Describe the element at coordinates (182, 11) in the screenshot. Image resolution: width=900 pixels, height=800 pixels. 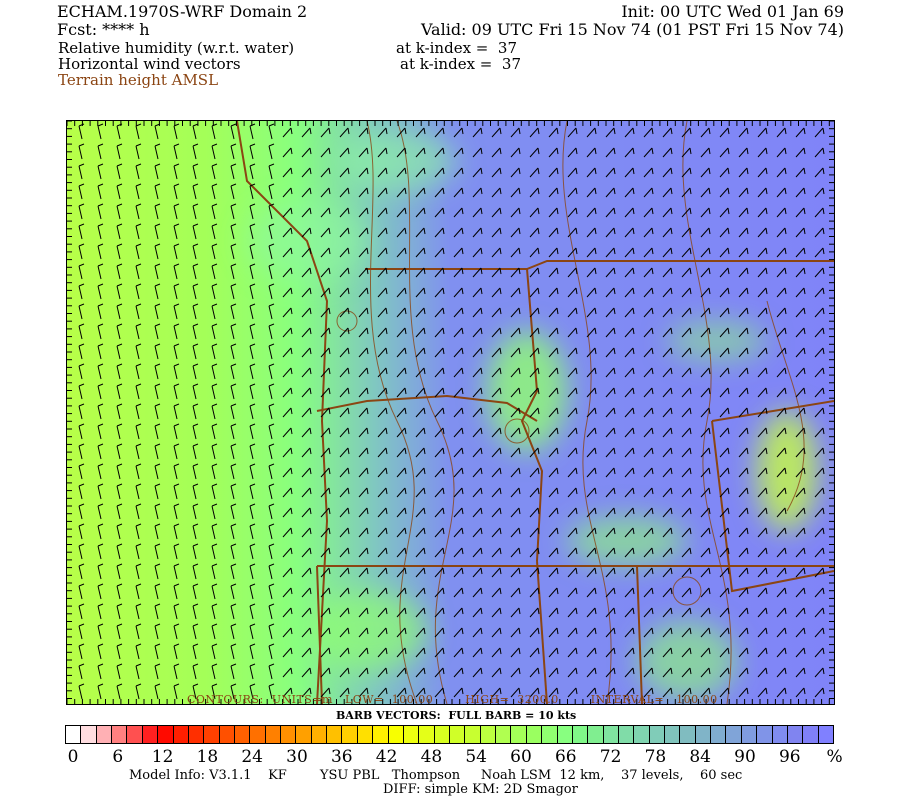
I see `plot-title: ECHAM.1970S-WRF Domain 2` at that location.